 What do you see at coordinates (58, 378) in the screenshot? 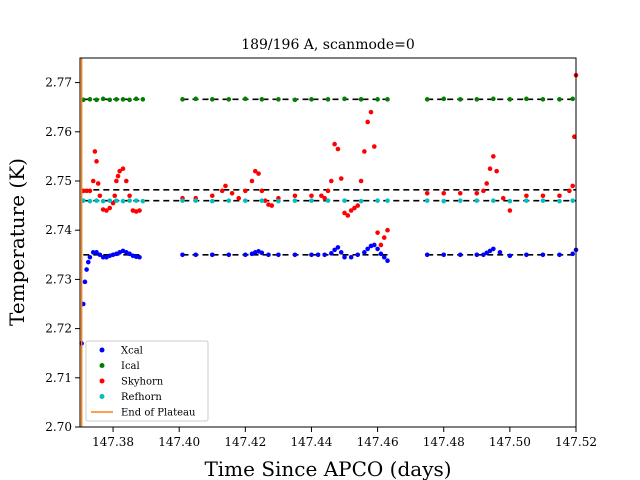
I see `y-tick-label: 2.71` at bounding box center [58, 378].